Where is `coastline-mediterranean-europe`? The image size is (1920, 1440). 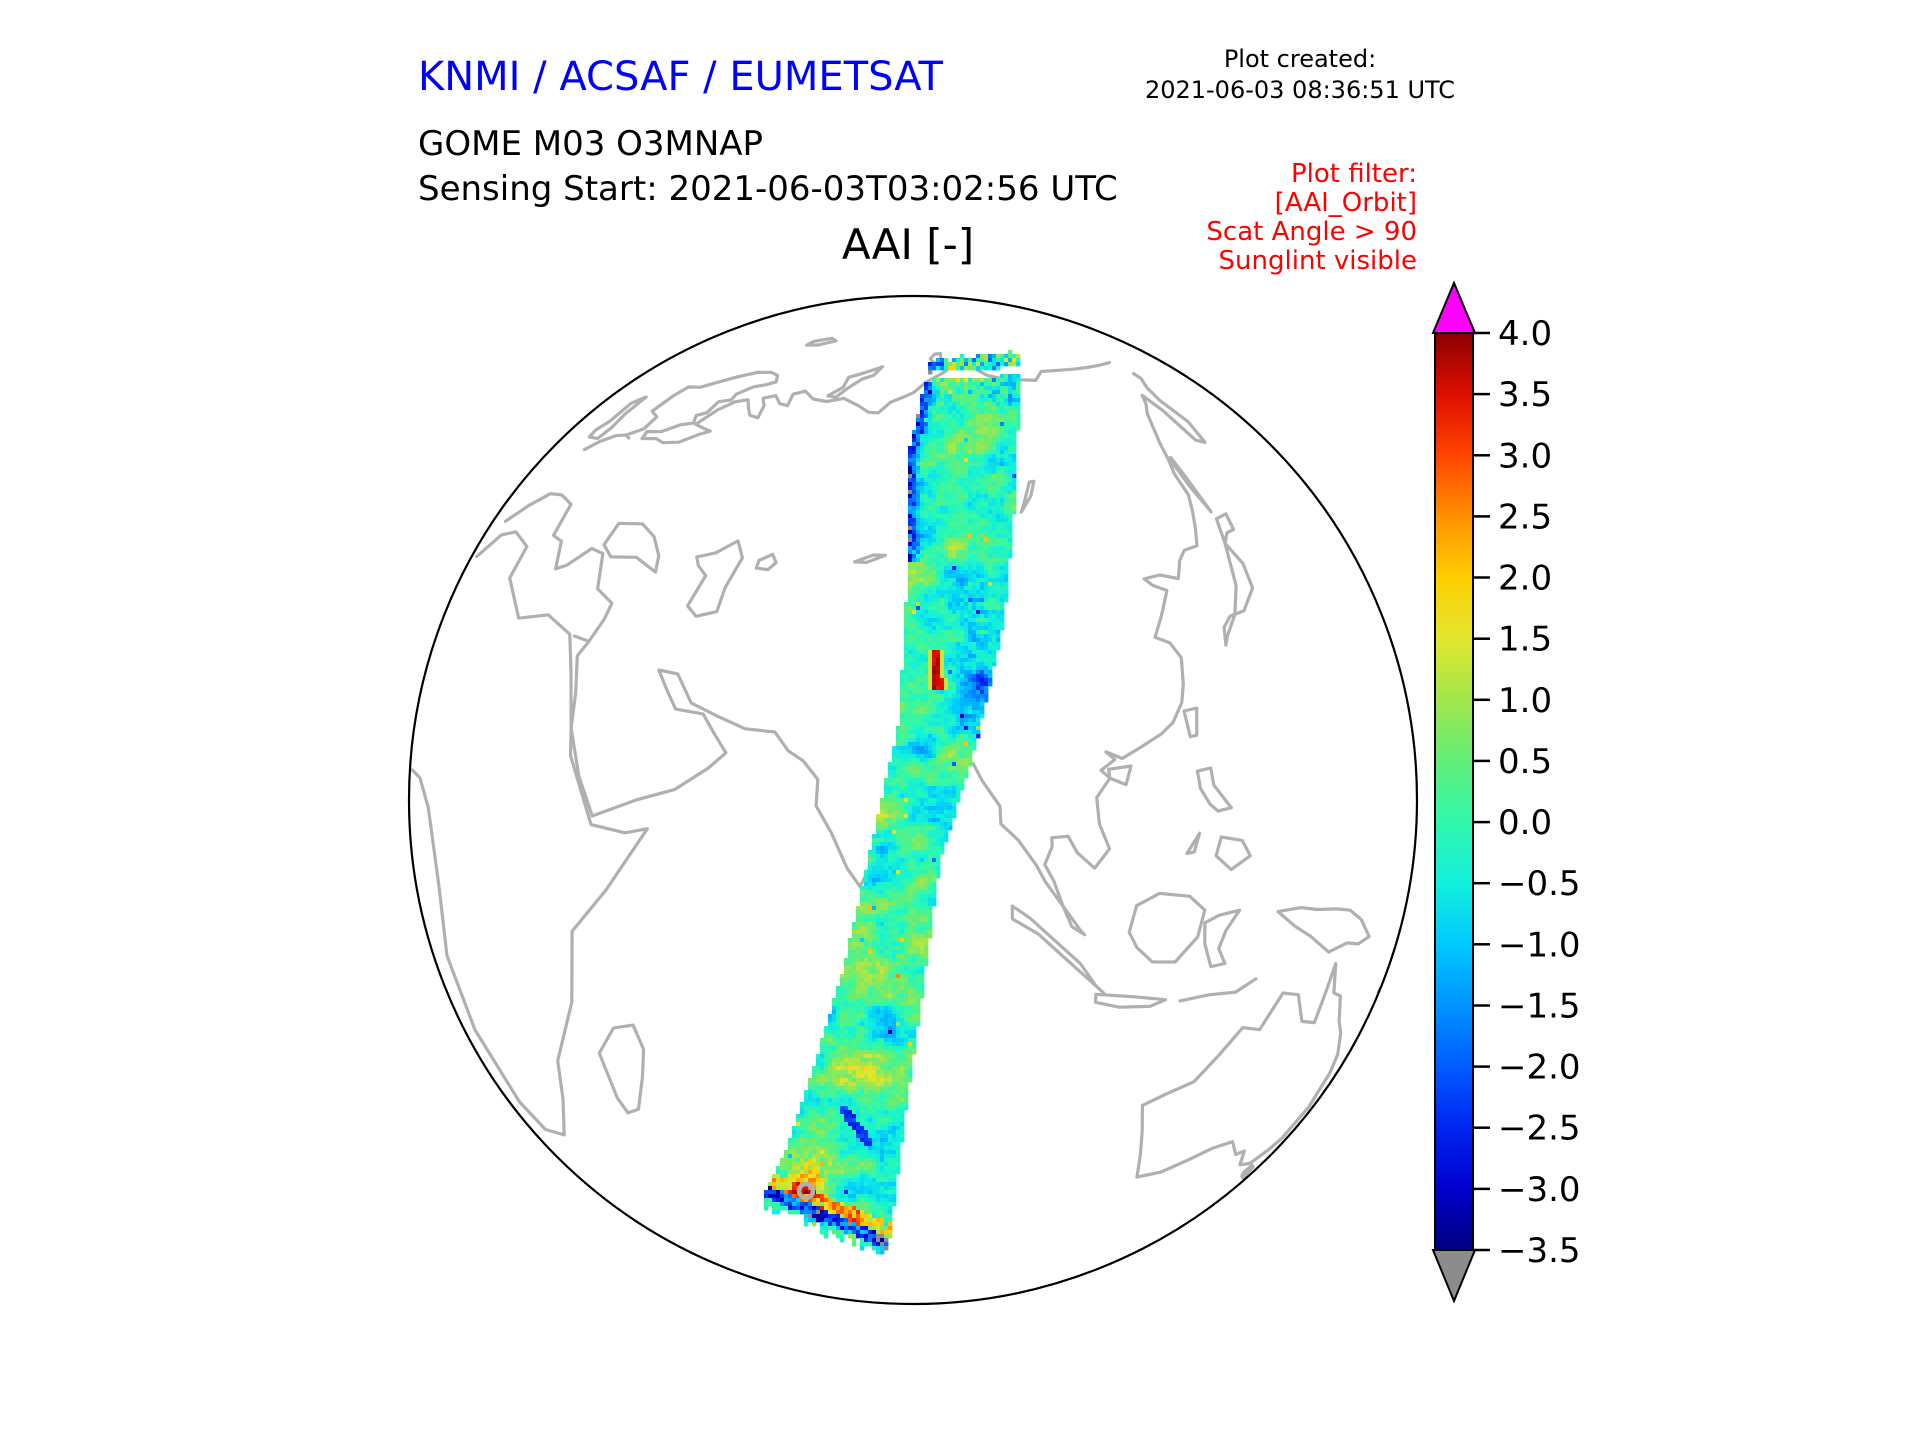
coastline-mediterranean-europe is located at coordinates (558, 567).